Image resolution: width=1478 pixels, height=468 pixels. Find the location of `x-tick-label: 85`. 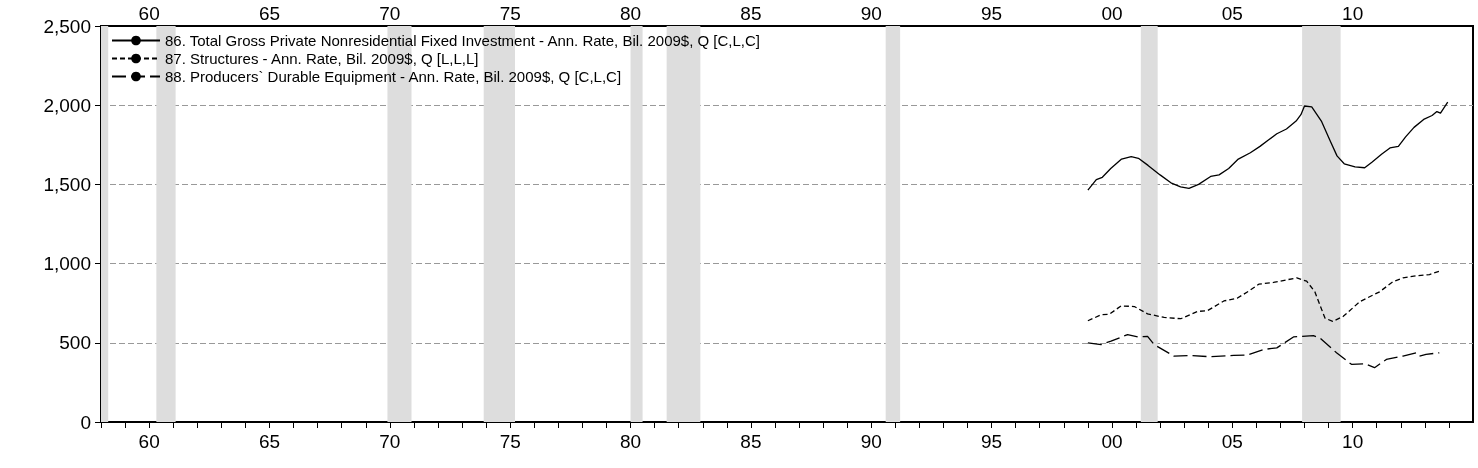

x-tick-label: 85 is located at coordinates (751, 13).